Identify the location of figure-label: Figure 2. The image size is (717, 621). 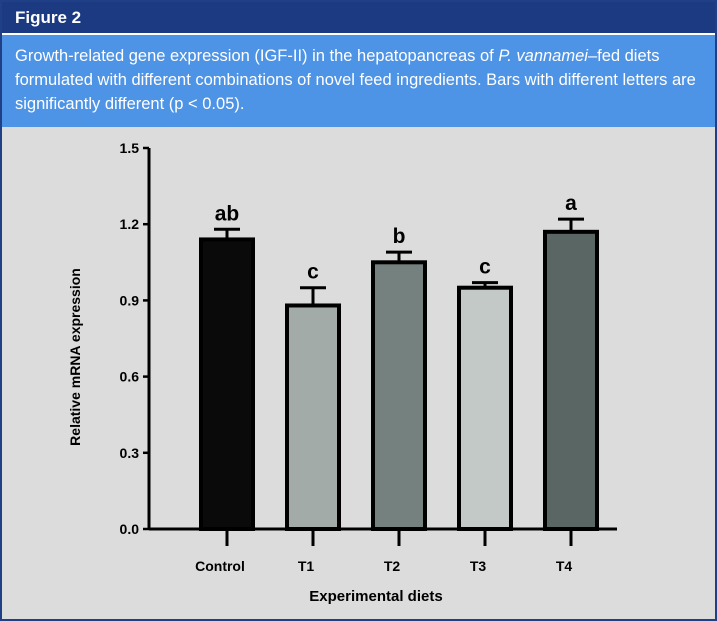
(48, 17).